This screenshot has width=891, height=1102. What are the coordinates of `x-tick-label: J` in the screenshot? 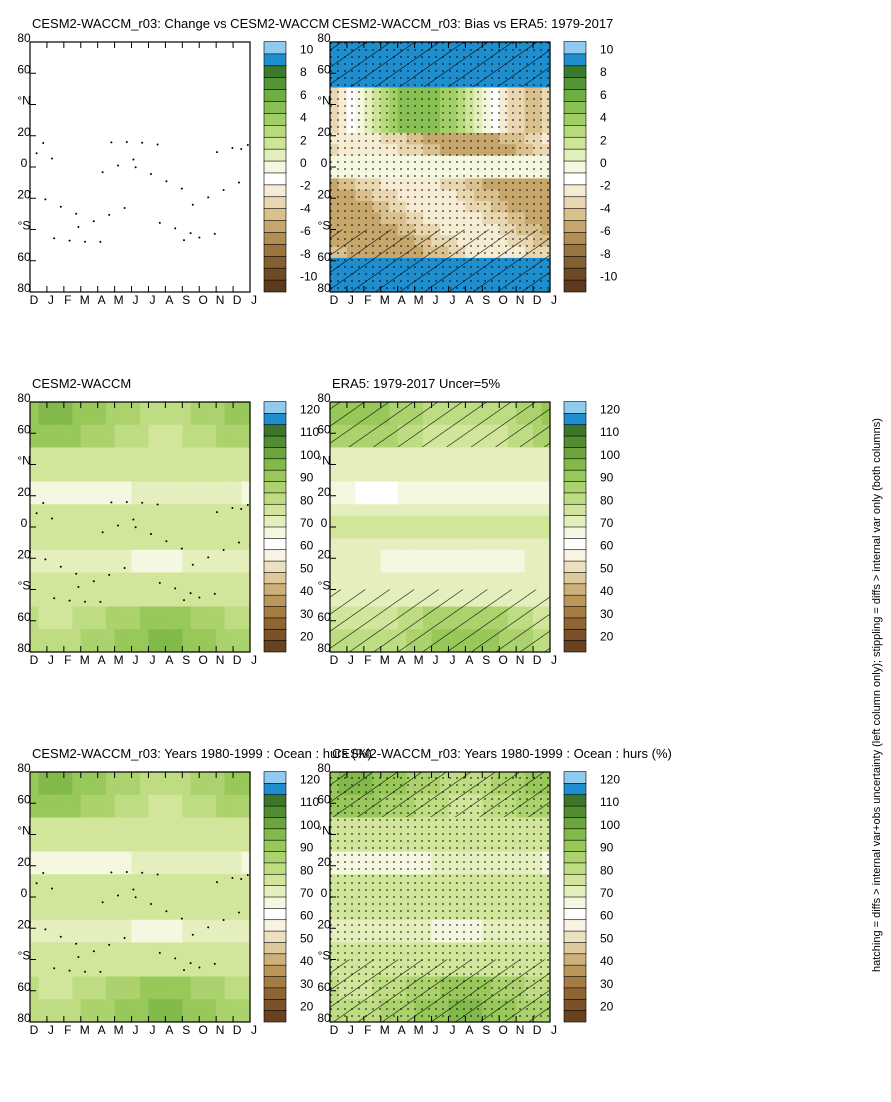 It's located at (452, 1030).